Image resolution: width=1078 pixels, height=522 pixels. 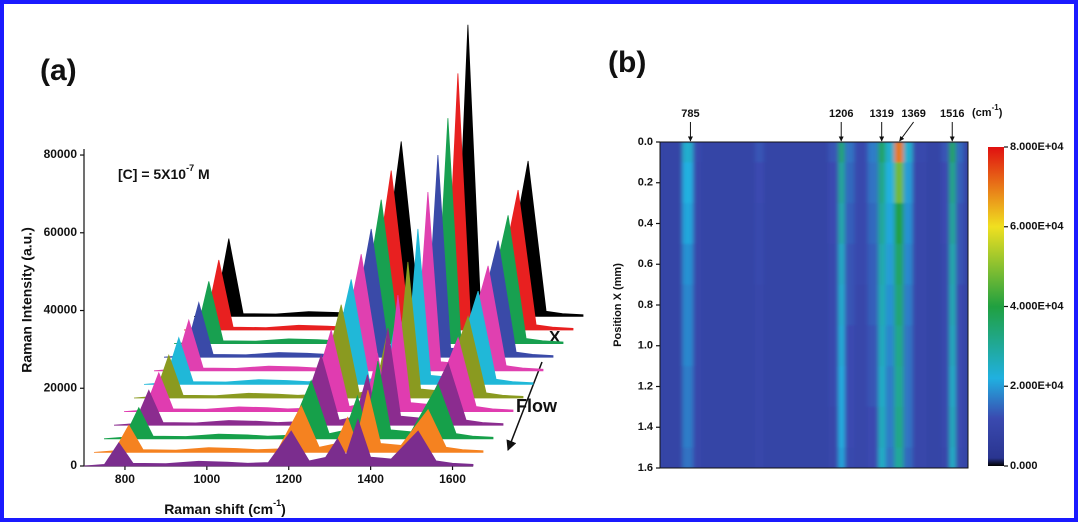 I want to click on y-tick-label: 60000, so click(x=61, y=232).